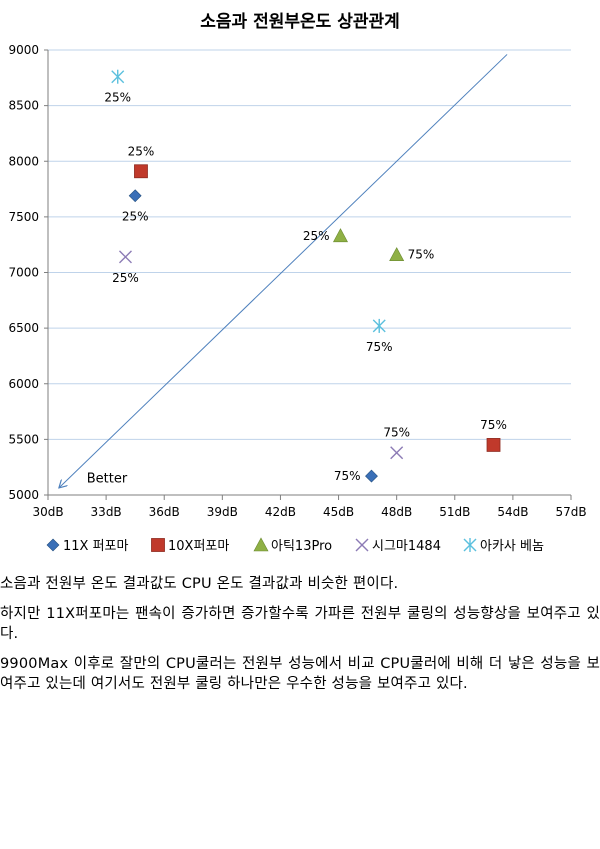 The width and height of the screenshot is (600, 849). What do you see at coordinates (338, 512) in the screenshot?
I see `x-tick-label: 45dB` at bounding box center [338, 512].